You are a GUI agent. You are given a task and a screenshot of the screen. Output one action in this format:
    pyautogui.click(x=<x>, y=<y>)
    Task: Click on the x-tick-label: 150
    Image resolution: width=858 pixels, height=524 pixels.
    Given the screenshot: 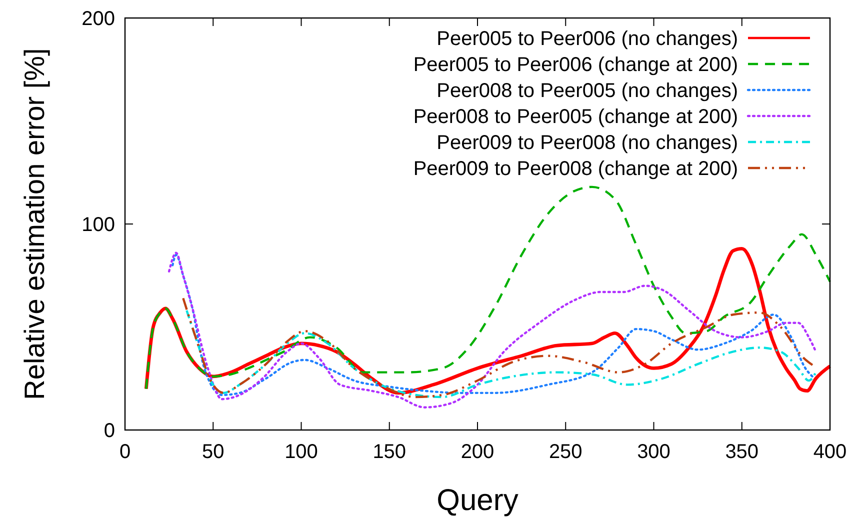 What is the action you would take?
    pyautogui.click(x=389, y=452)
    